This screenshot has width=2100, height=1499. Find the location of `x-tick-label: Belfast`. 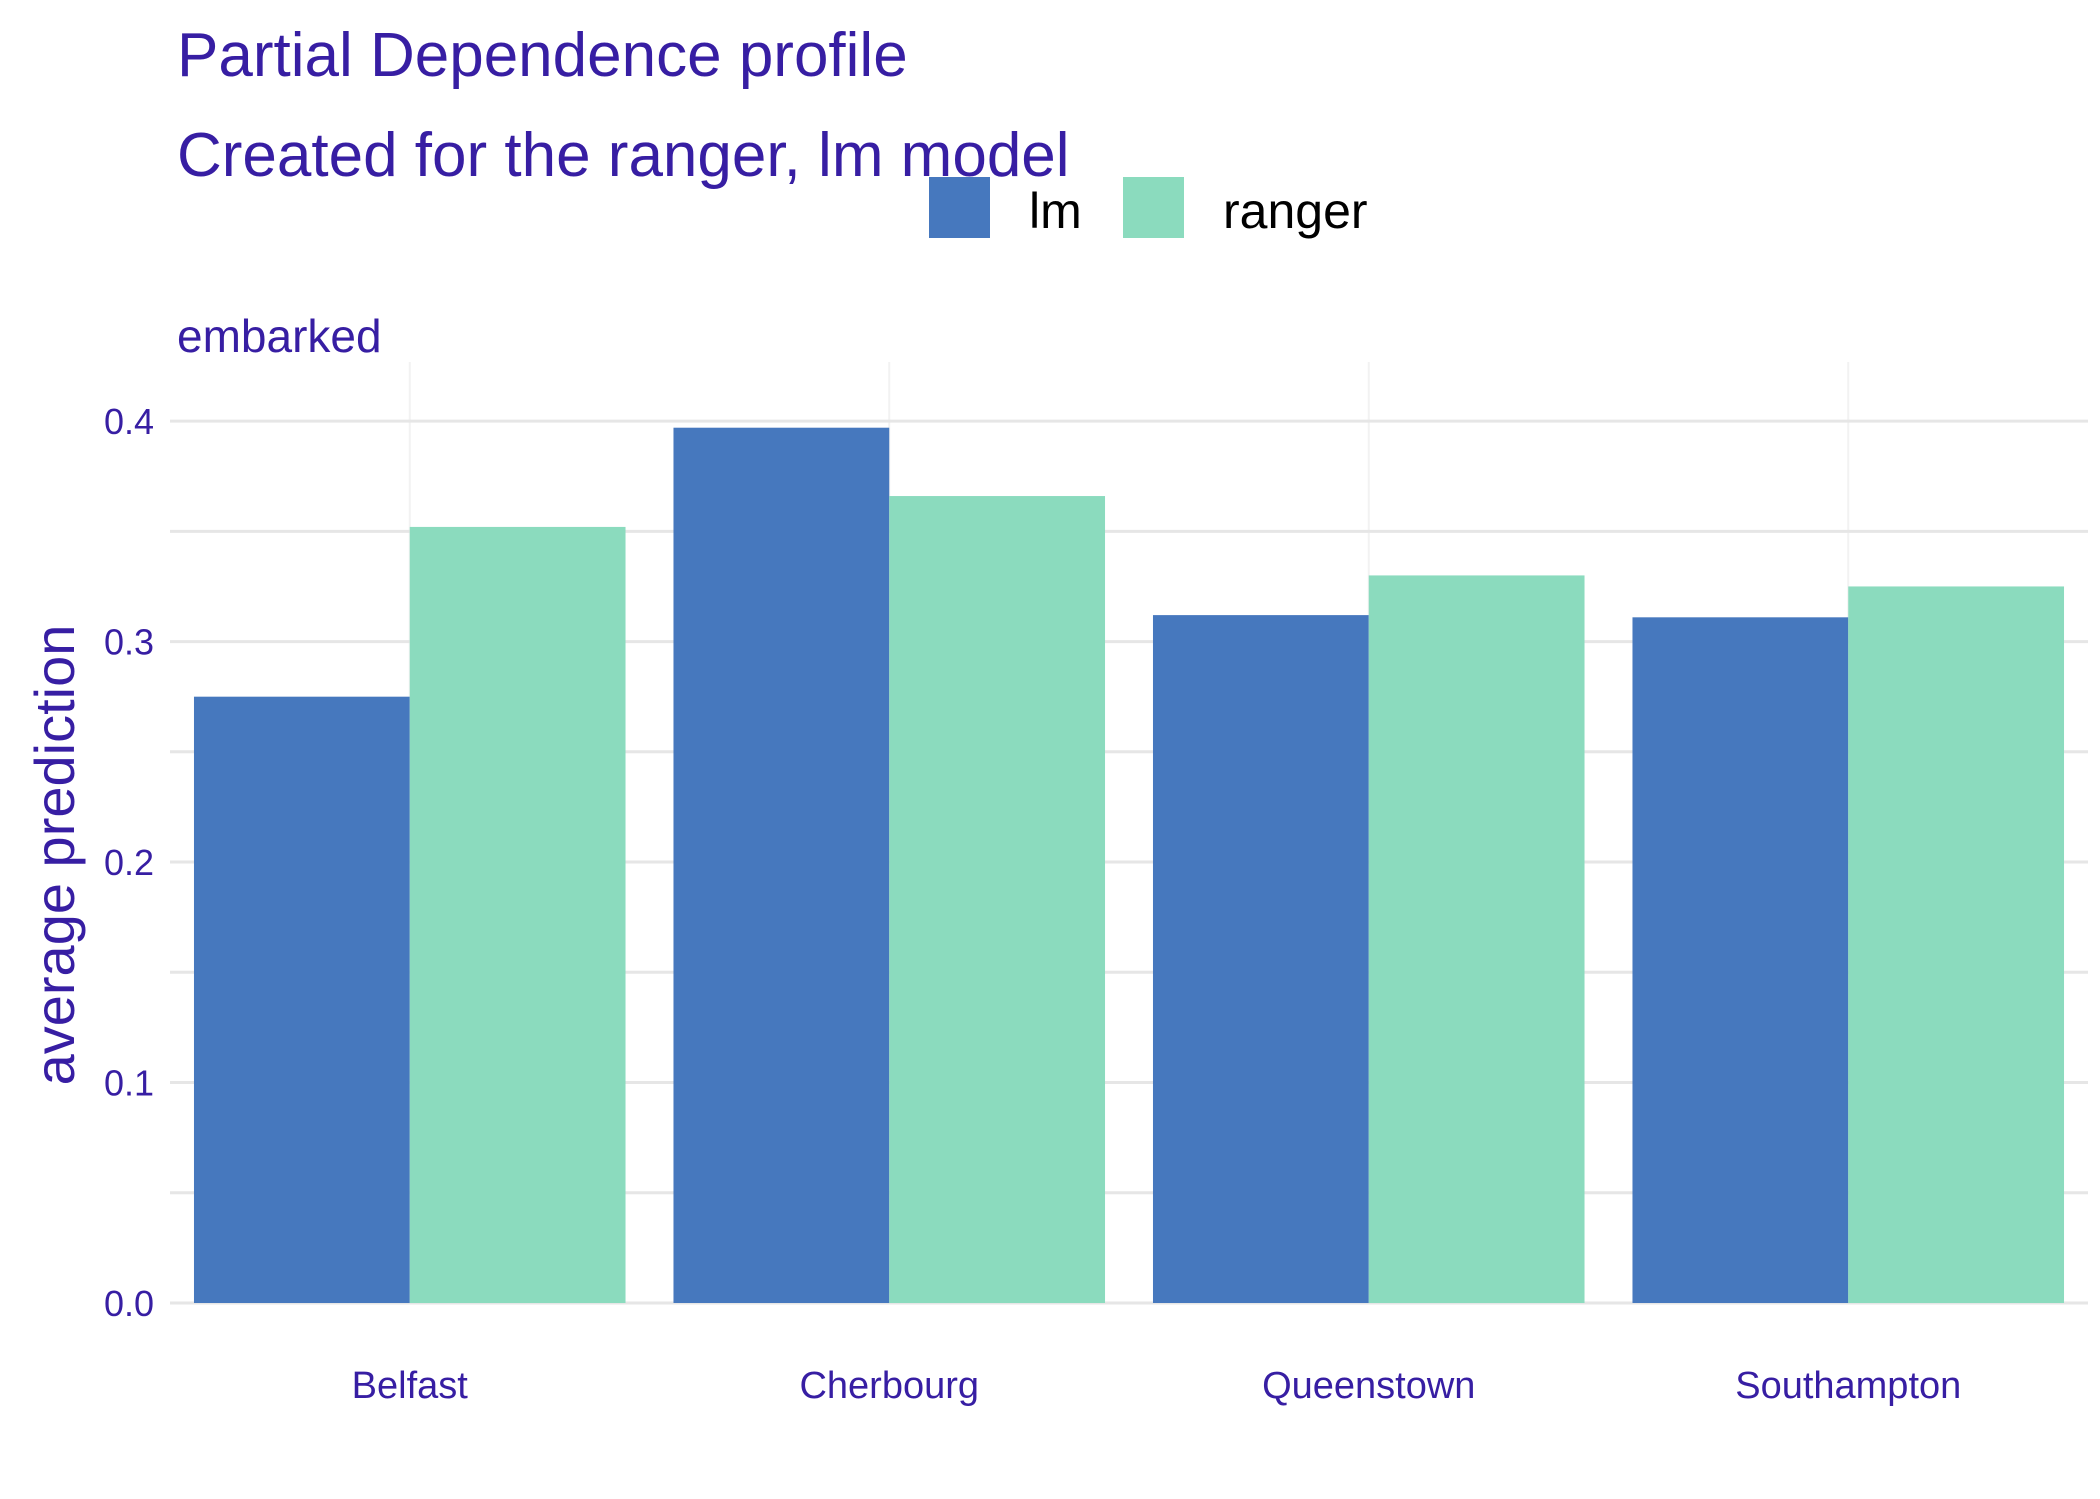

x-tick-label: Belfast is located at coordinates (410, 1386).